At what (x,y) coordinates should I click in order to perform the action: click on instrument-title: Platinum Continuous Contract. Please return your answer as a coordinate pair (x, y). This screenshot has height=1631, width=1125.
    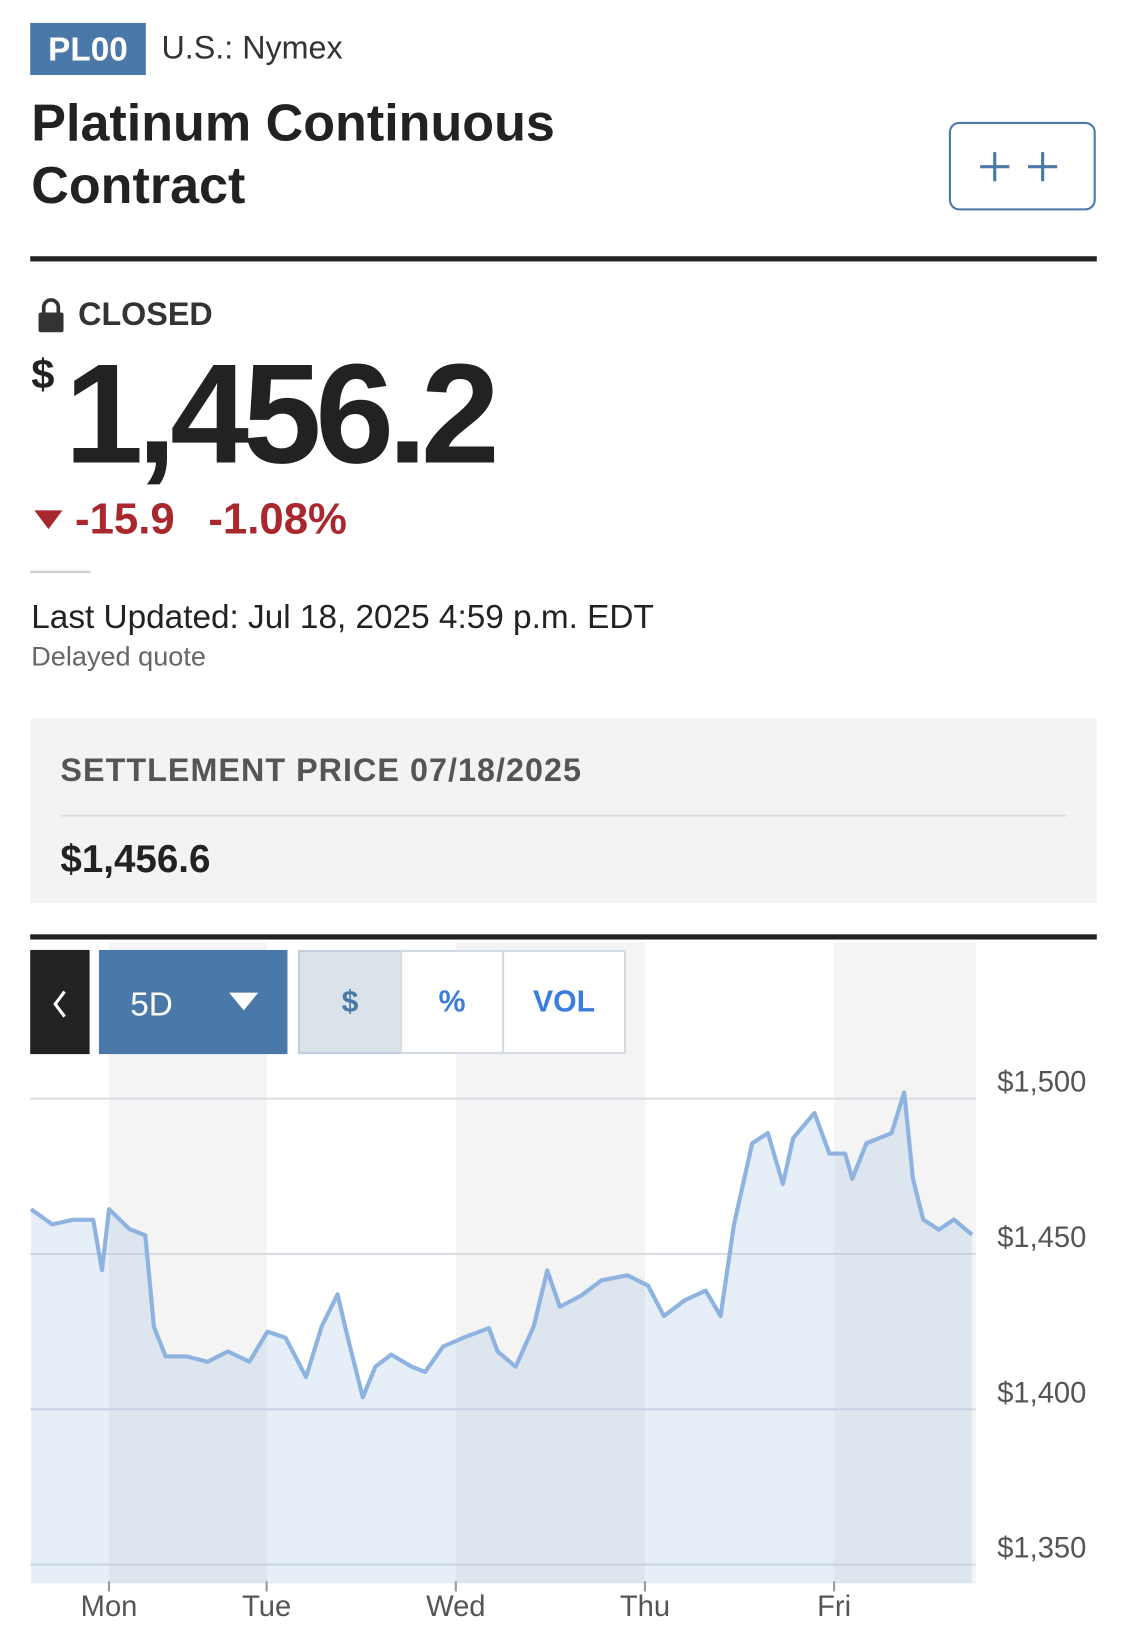
    Looking at the image, I should click on (293, 154).